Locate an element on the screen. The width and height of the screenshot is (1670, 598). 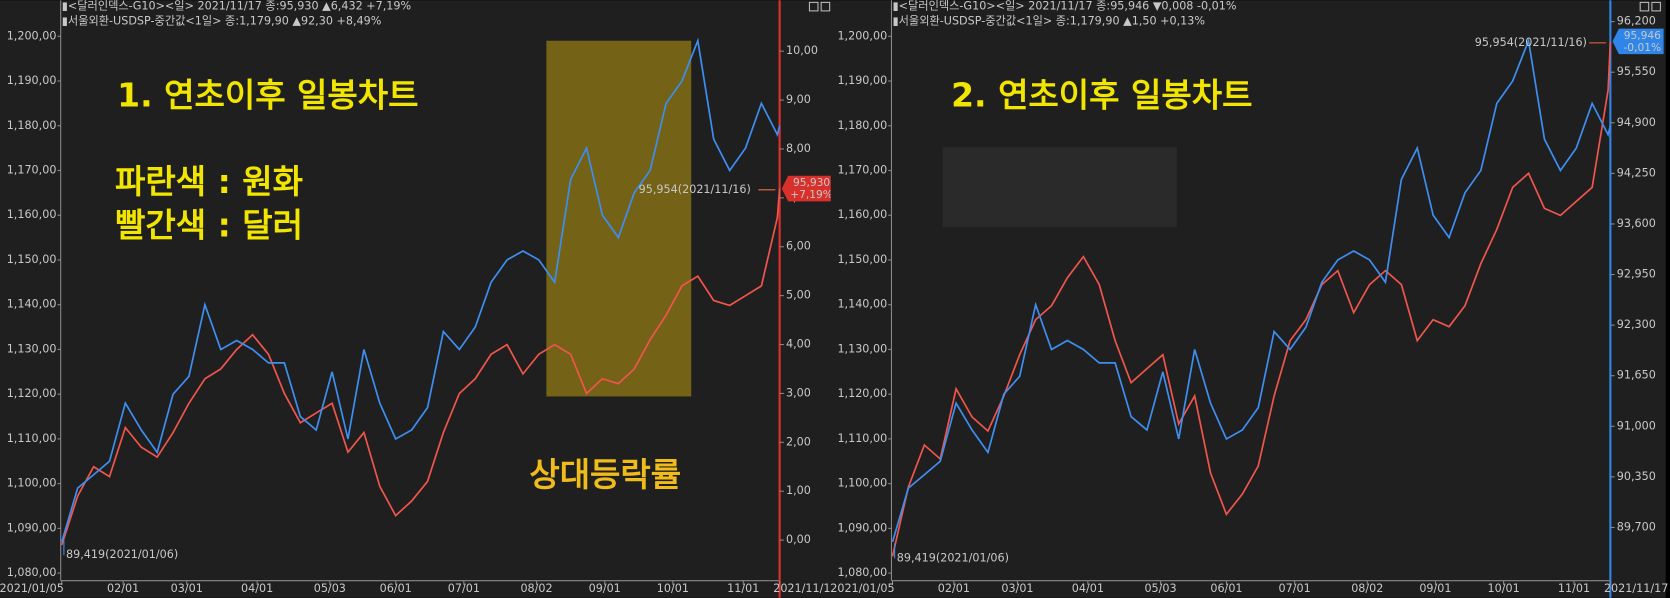
y2-tick-label: 90,350 is located at coordinates (1636, 476).